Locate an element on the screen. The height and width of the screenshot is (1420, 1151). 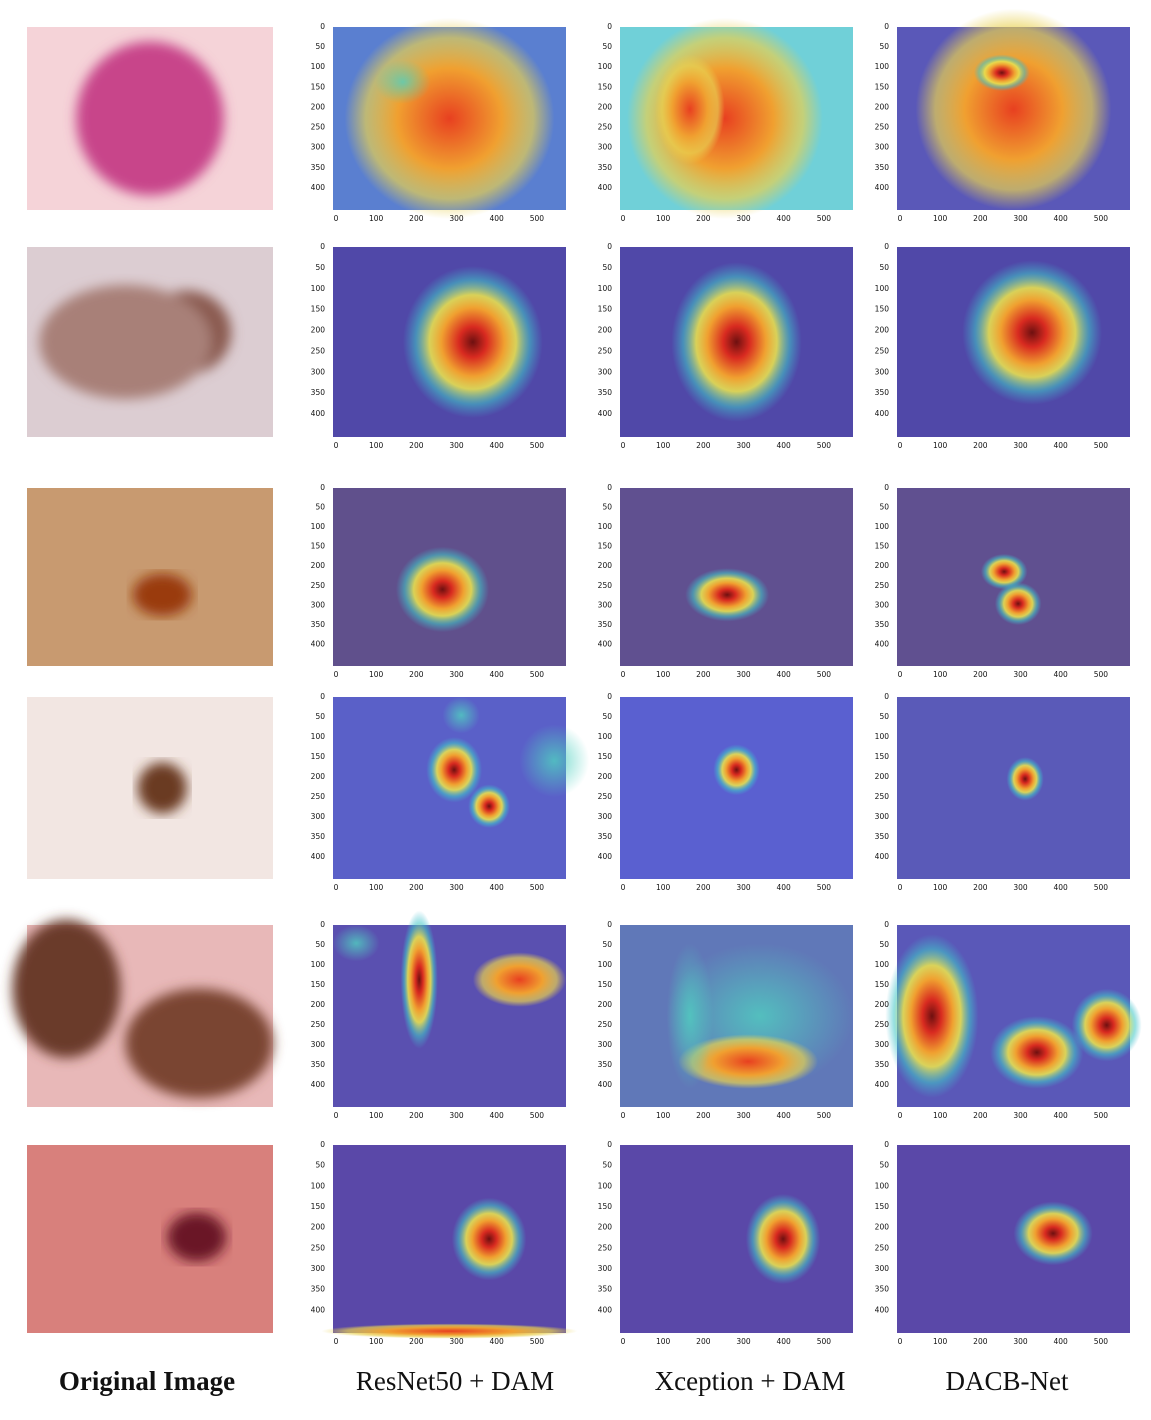
column-label: Xception + DAM is located at coordinates (750, 1381).